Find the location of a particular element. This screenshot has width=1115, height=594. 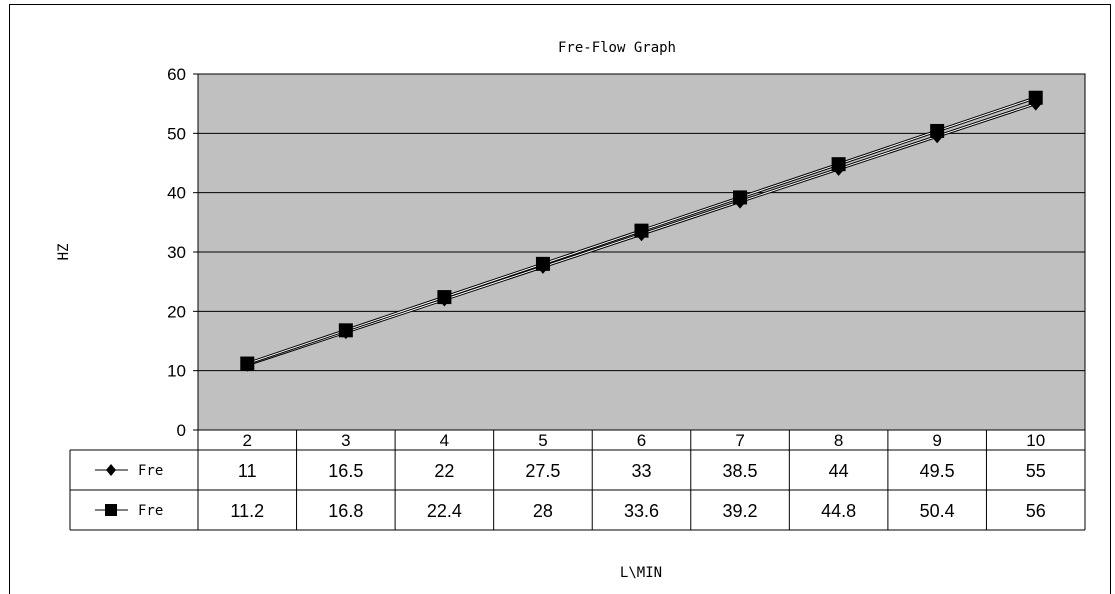

table-value-cell: 22 is located at coordinates (444, 471).